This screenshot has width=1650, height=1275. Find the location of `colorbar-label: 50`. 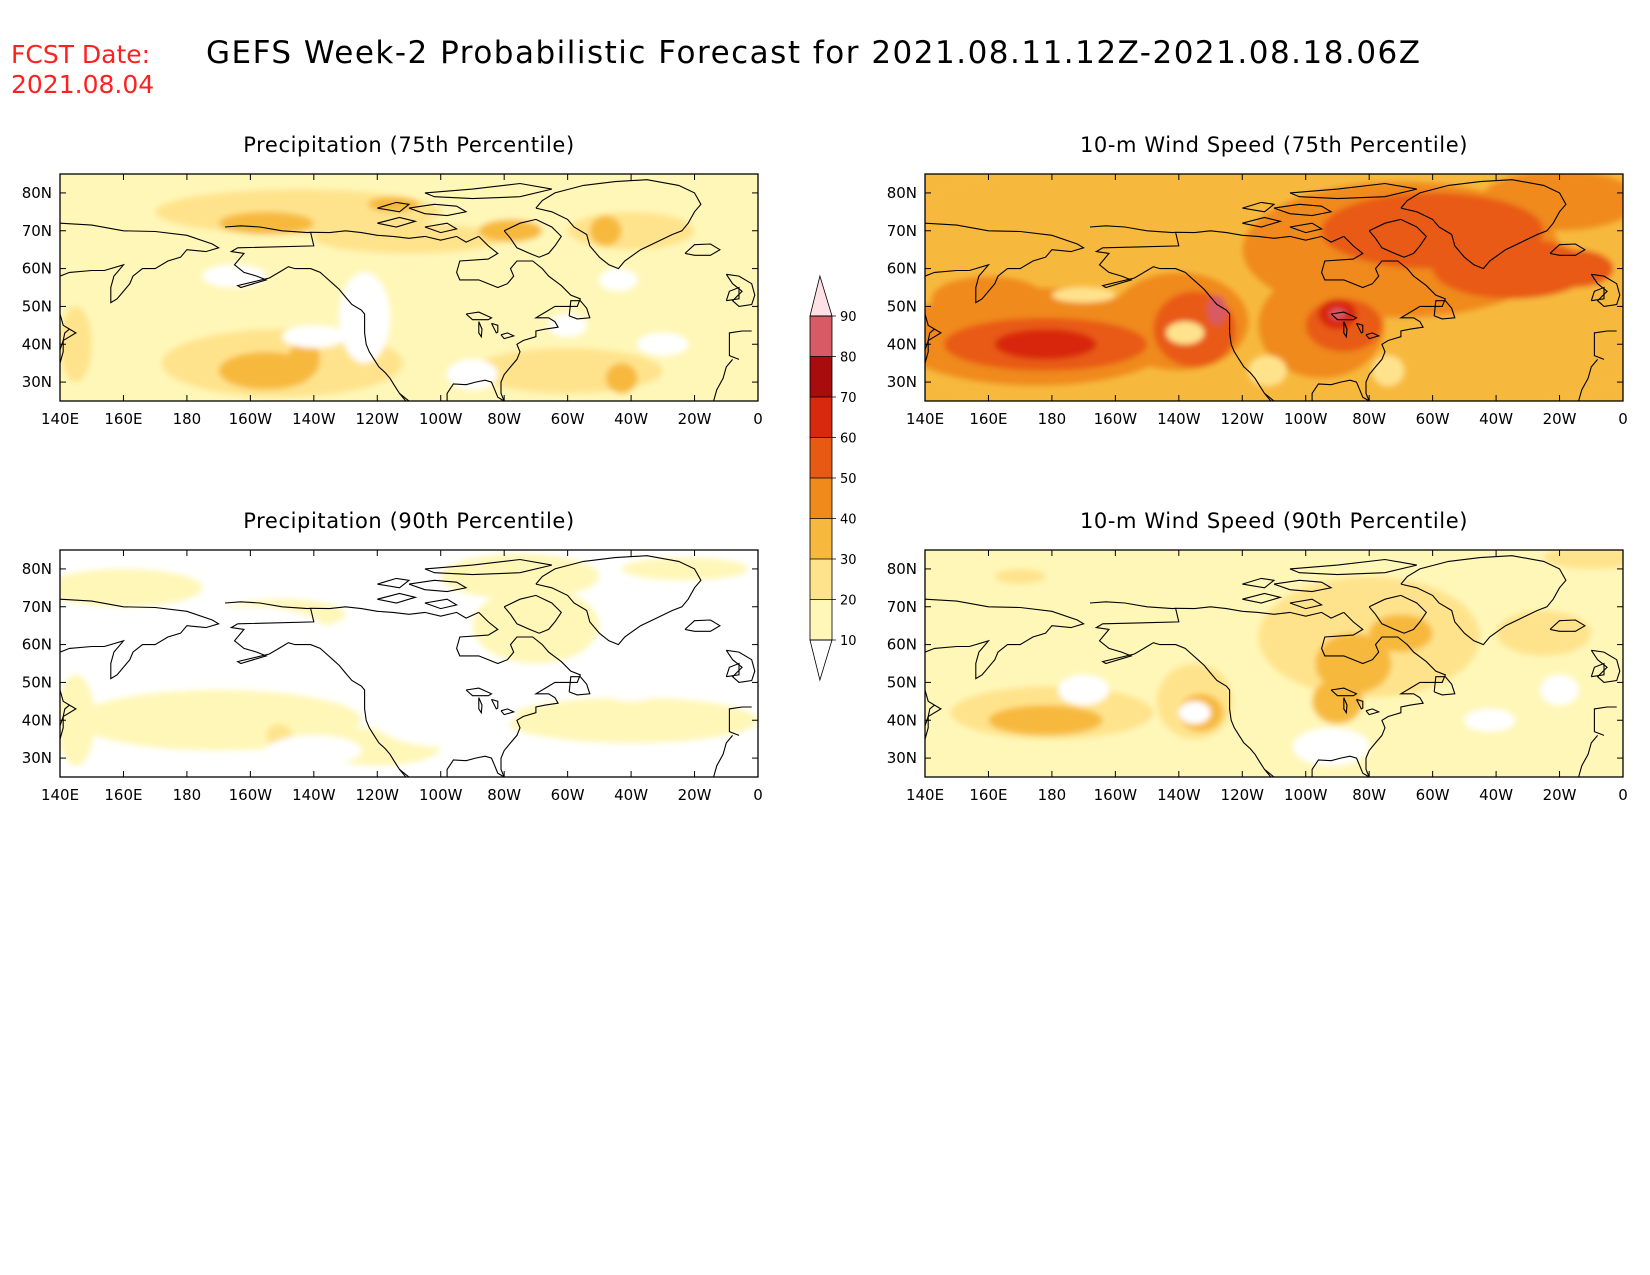

colorbar-label: 50 is located at coordinates (848, 479).